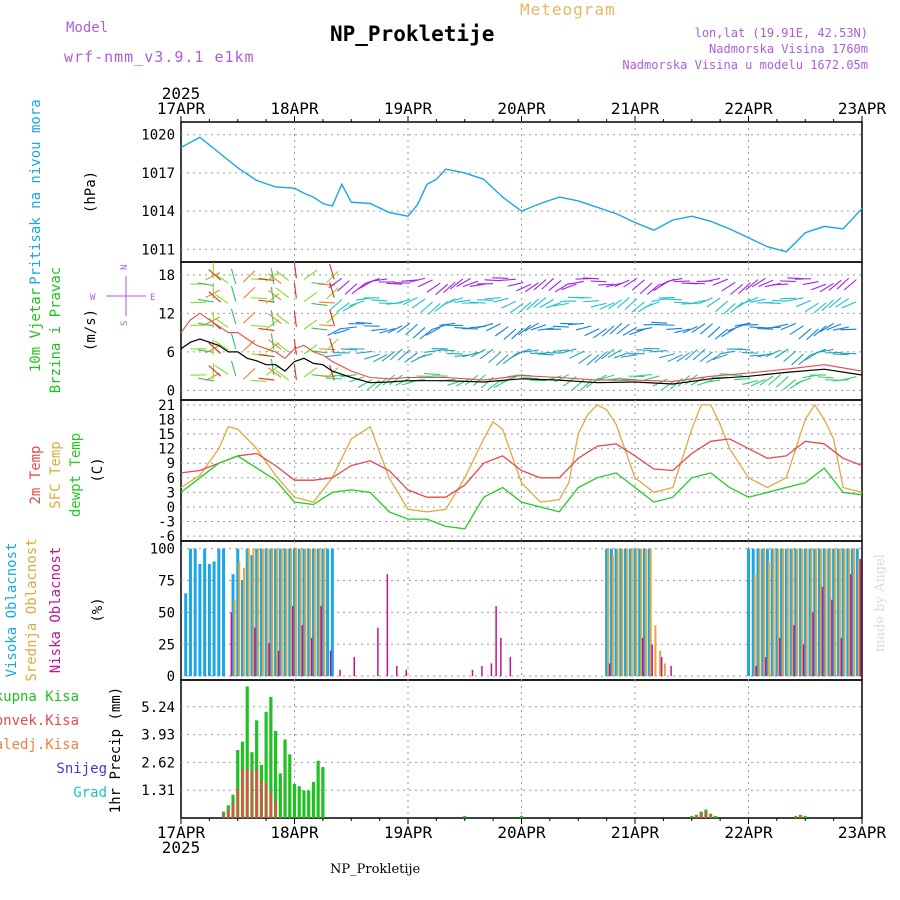  Describe the element at coordinates (90, 793) in the screenshot. I see `precip-legend-4: Grad` at that location.